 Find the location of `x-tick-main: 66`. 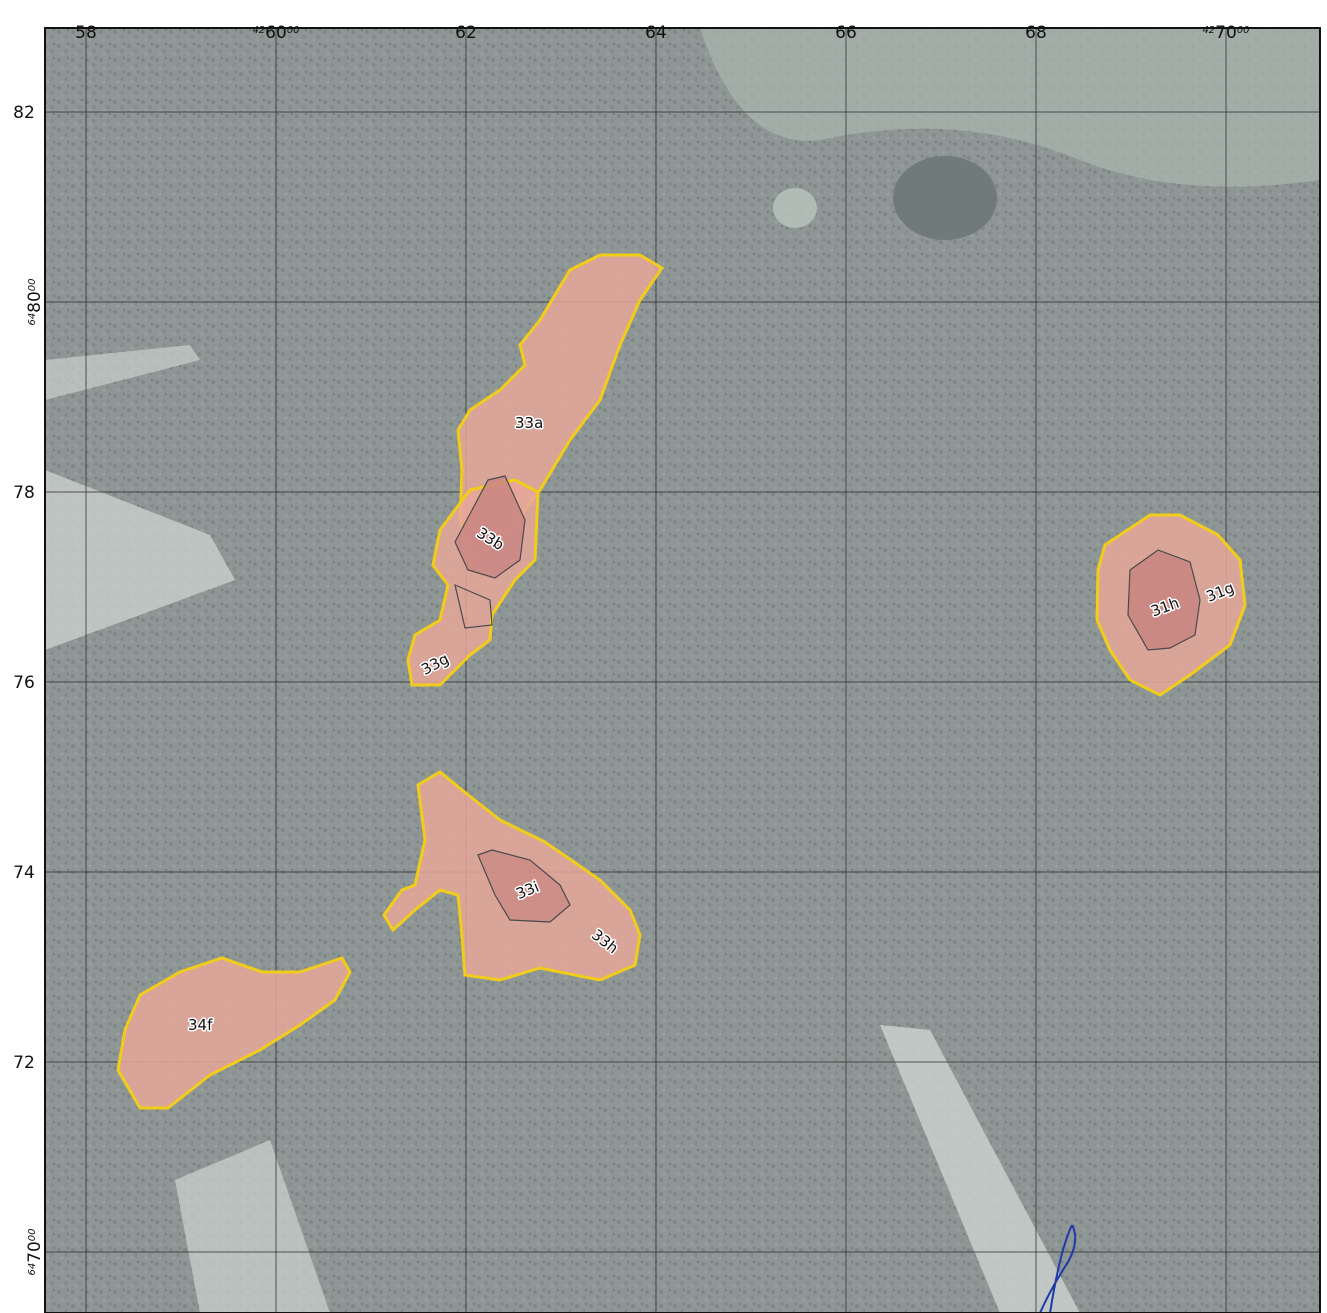

x-tick-main: 66 is located at coordinates (846, 33).